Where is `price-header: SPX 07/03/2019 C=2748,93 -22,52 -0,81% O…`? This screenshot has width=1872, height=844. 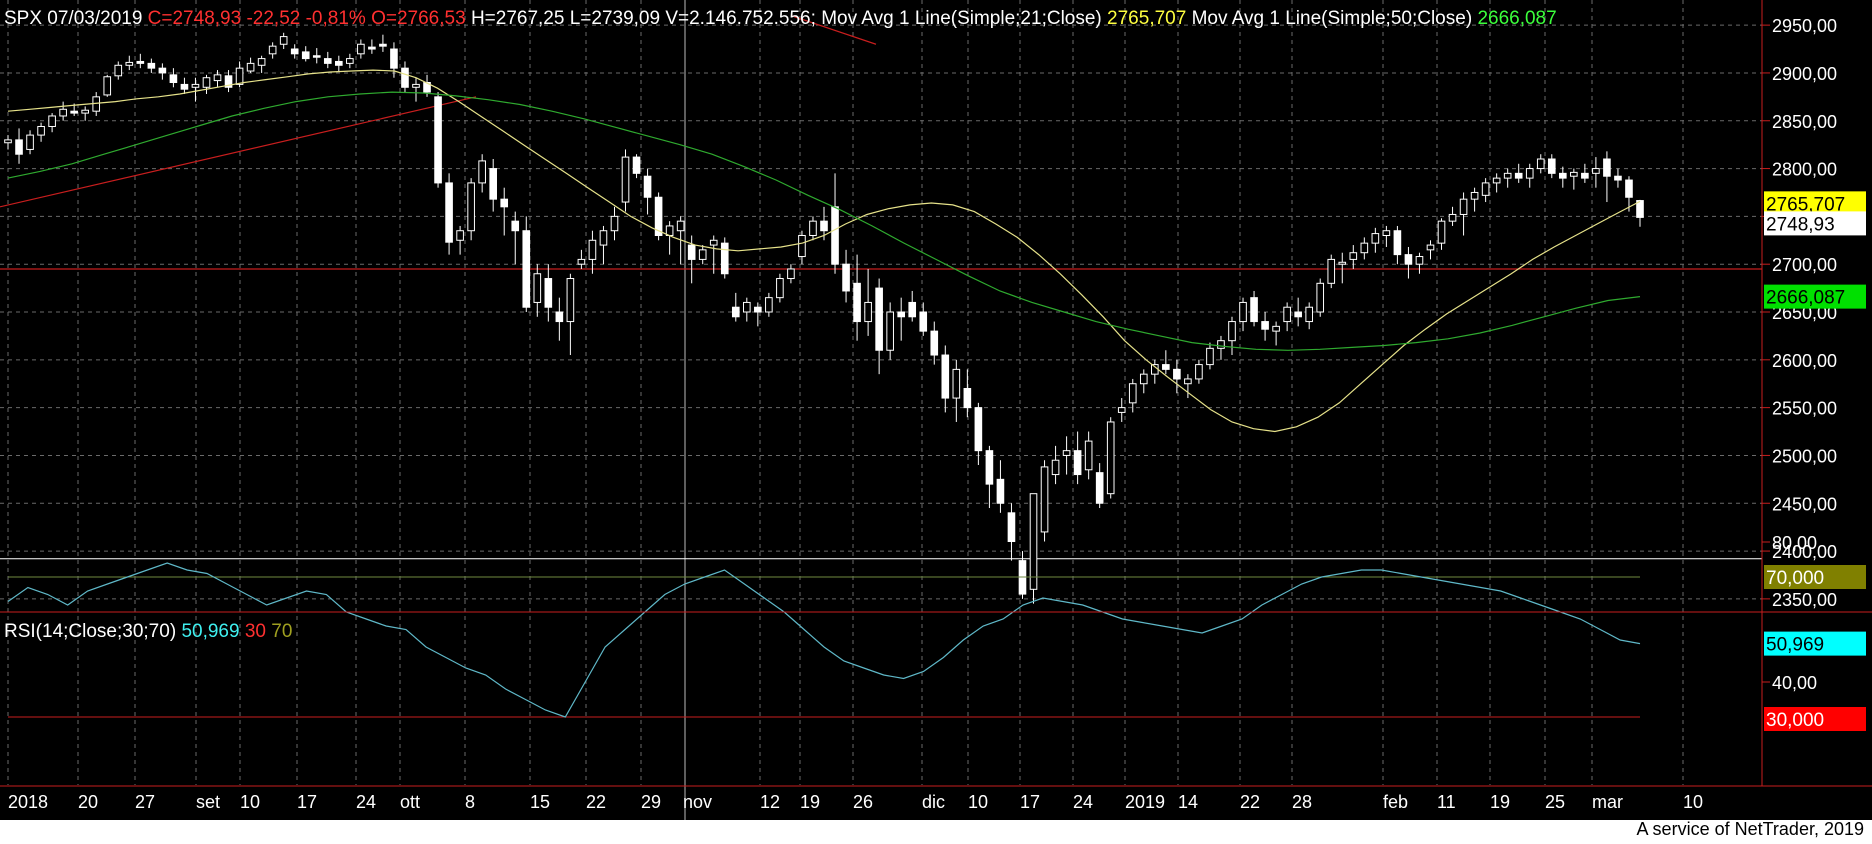
price-header: SPX 07/03/2019 C=2748,93 -22,52 -0,81% O… is located at coordinates (780, 18).